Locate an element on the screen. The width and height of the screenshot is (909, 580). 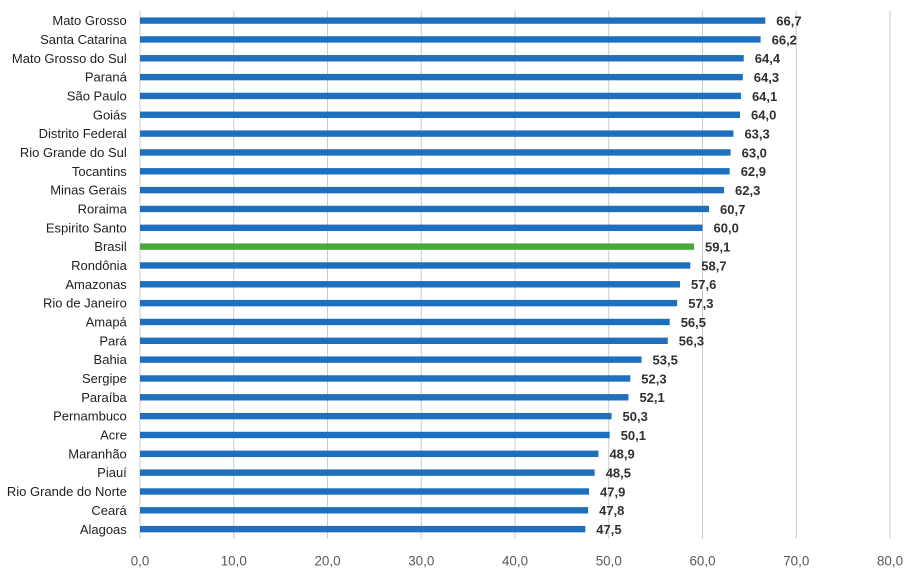
svg-text: Amazonas is located at coordinates (96, 284).